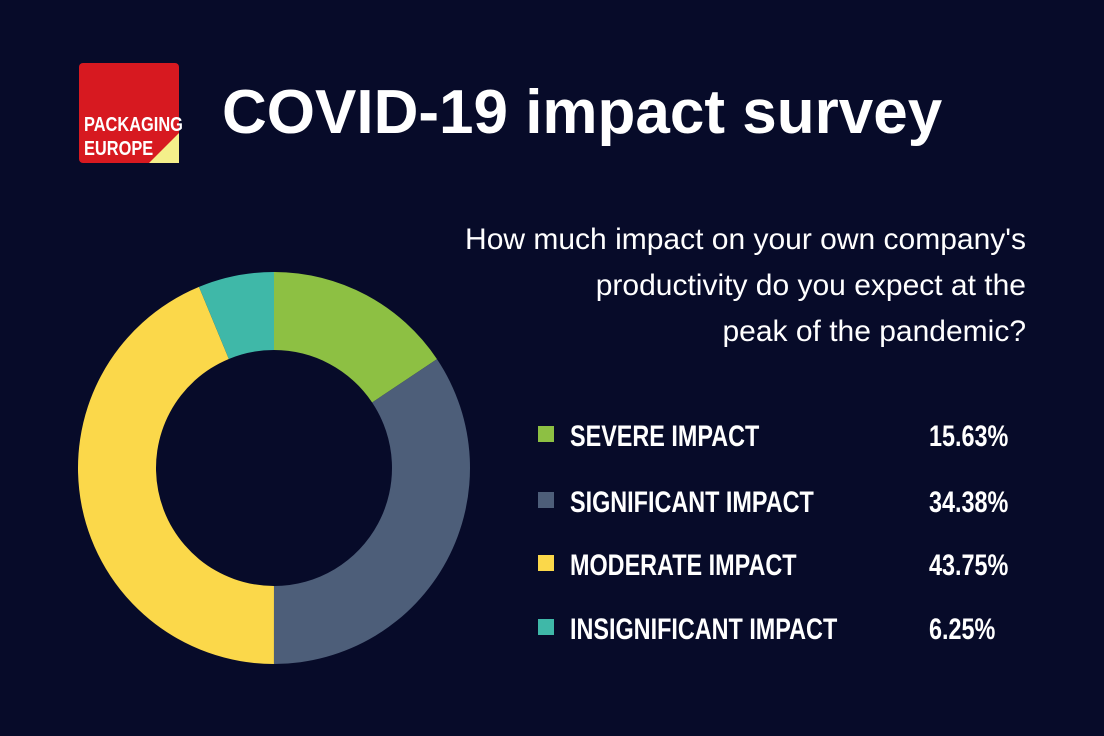 Image resolution: width=1104 pixels, height=736 pixels. Describe the element at coordinates (704, 628) in the screenshot. I see `legend-label: INSIGNIFICANT IMPACT` at that location.